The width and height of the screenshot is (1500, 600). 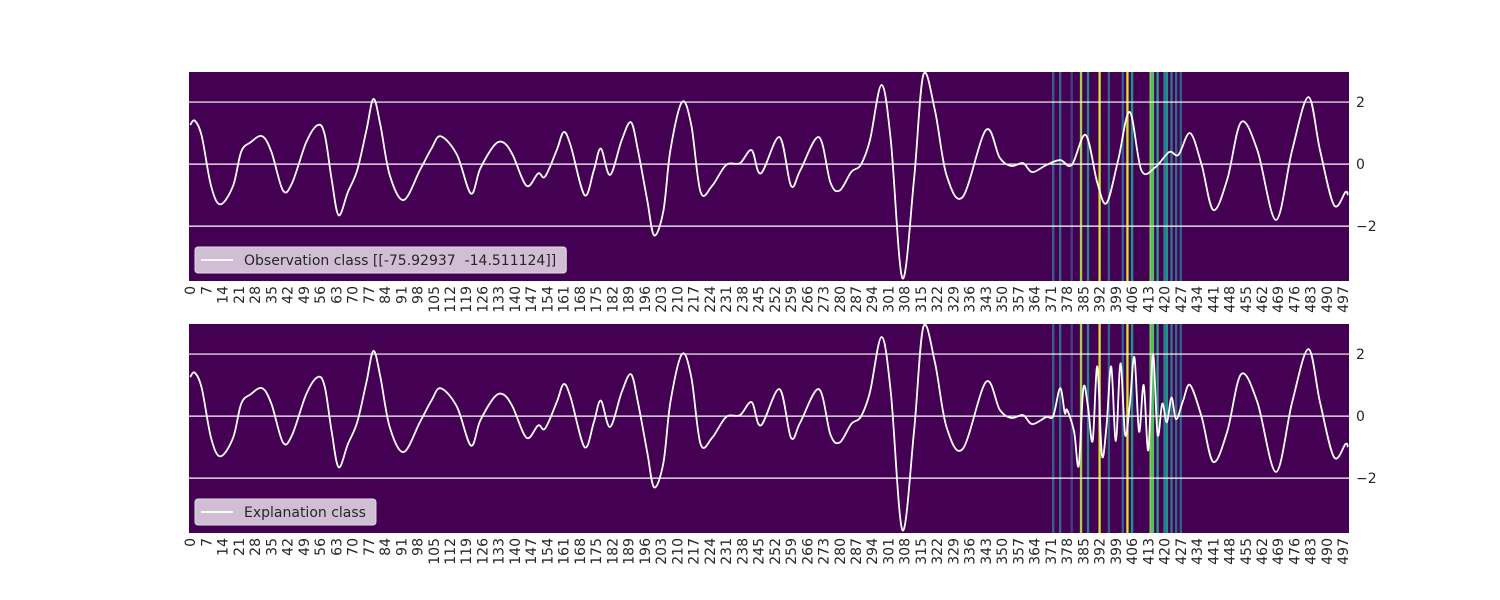 What do you see at coordinates (776, 551) in the screenshot?
I see `x-tick-label: 252` at bounding box center [776, 551].